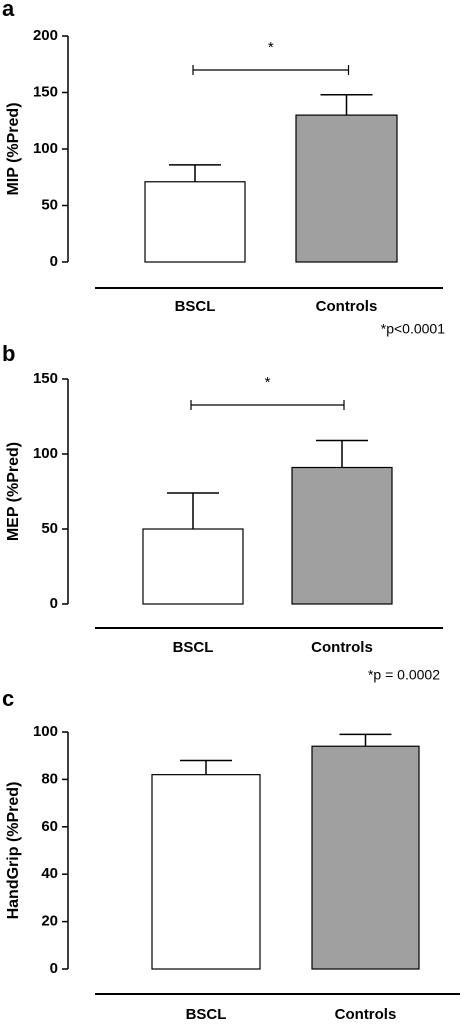 This screenshot has height=1026, width=474. What do you see at coordinates (413, 329) in the screenshot?
I see `p-value-note: *p<0.0001` at bounding box center [413, 329].